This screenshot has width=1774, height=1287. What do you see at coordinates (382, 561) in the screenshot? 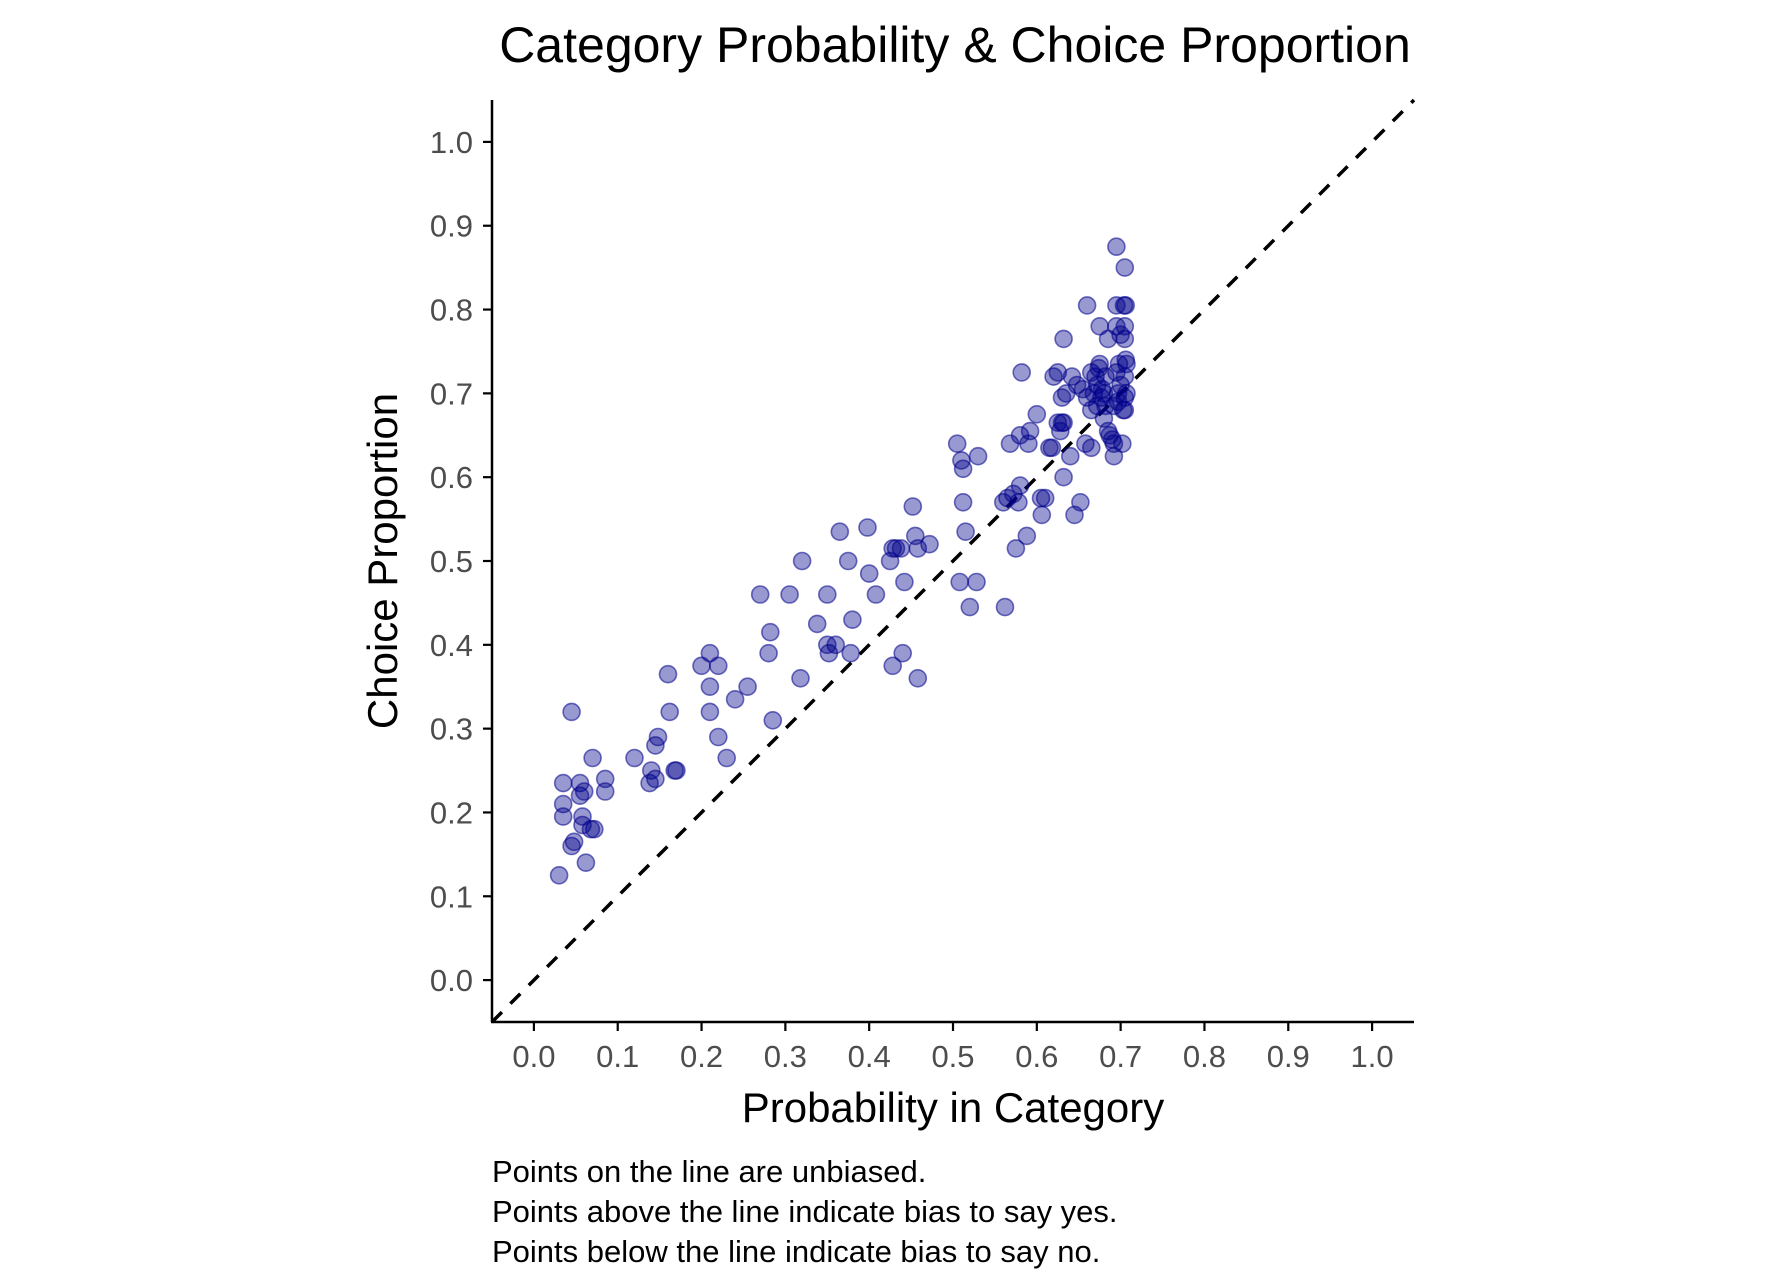
I see `y-axis-title: Choice Proportion` at bounding box center [382, 561].